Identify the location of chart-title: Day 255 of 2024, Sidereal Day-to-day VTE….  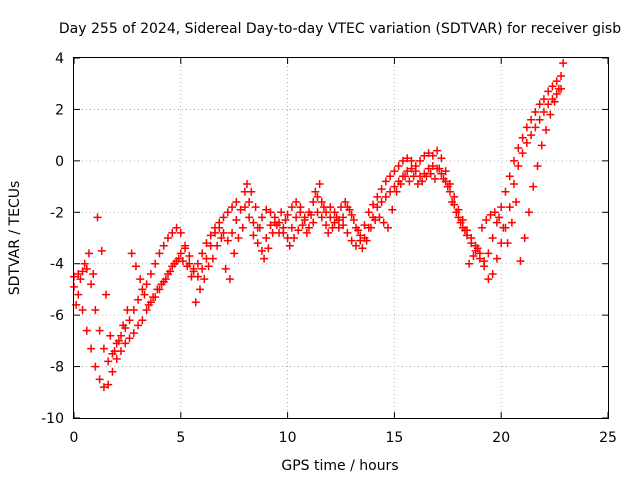
(340, 29).